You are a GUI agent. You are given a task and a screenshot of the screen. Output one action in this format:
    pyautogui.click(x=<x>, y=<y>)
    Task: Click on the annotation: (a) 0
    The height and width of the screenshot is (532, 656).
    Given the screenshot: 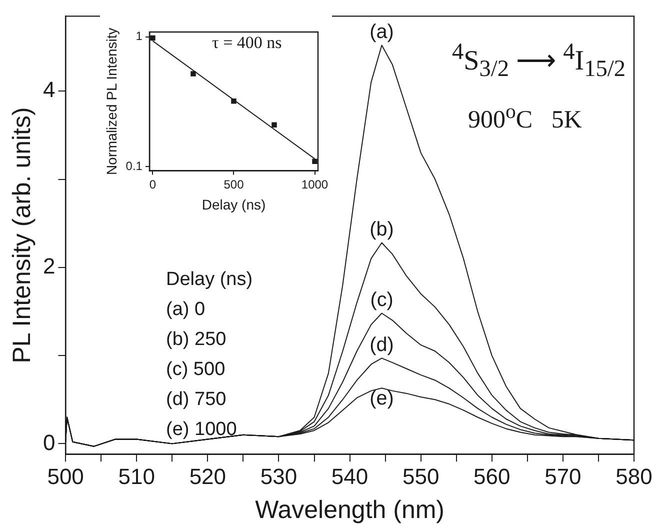 What is the action you would take?
    pyautogui.click(x=186, y=310)
    